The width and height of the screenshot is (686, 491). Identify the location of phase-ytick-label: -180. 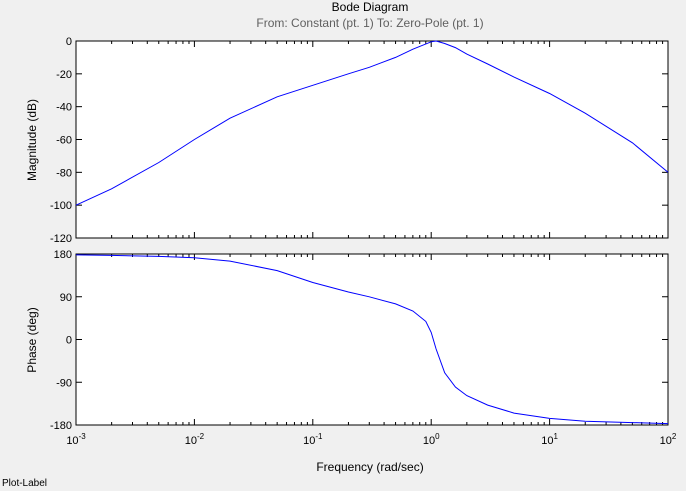
(61, 426).